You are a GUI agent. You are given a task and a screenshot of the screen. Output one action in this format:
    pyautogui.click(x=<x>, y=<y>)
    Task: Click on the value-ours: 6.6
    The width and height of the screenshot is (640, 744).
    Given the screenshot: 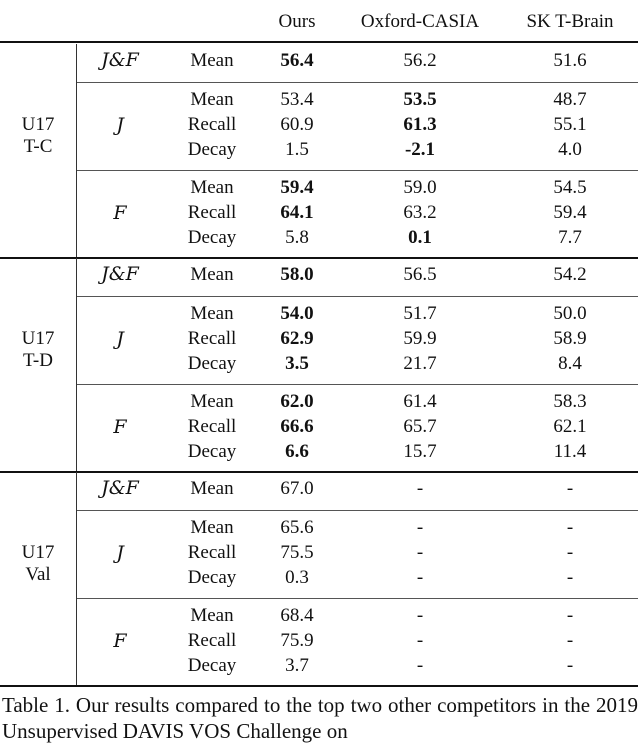 What is the action you would take?
    pyautogui.click(x=297, y=451)
    